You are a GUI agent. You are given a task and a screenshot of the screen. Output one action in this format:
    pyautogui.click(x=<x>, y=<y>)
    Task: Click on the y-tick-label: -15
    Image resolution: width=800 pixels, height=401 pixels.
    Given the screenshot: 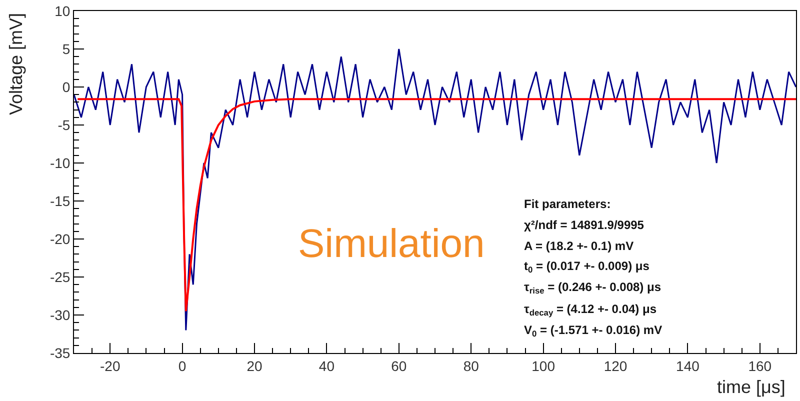 What is the action you would take?
    pyautogui.click(x=60, y=200)
    